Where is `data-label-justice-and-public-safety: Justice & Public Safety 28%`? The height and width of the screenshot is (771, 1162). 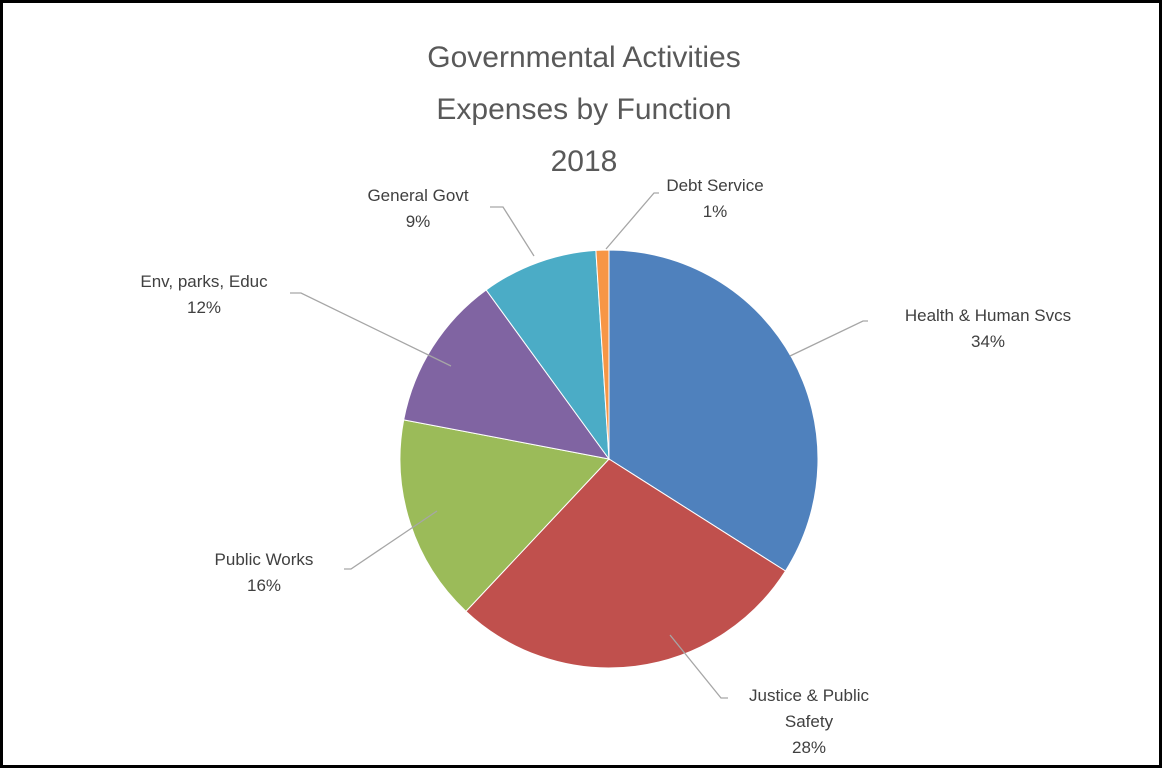
data-label-justice-and-public-safety: Justice & Public Safety 28% is located at coordinates (809, 721).